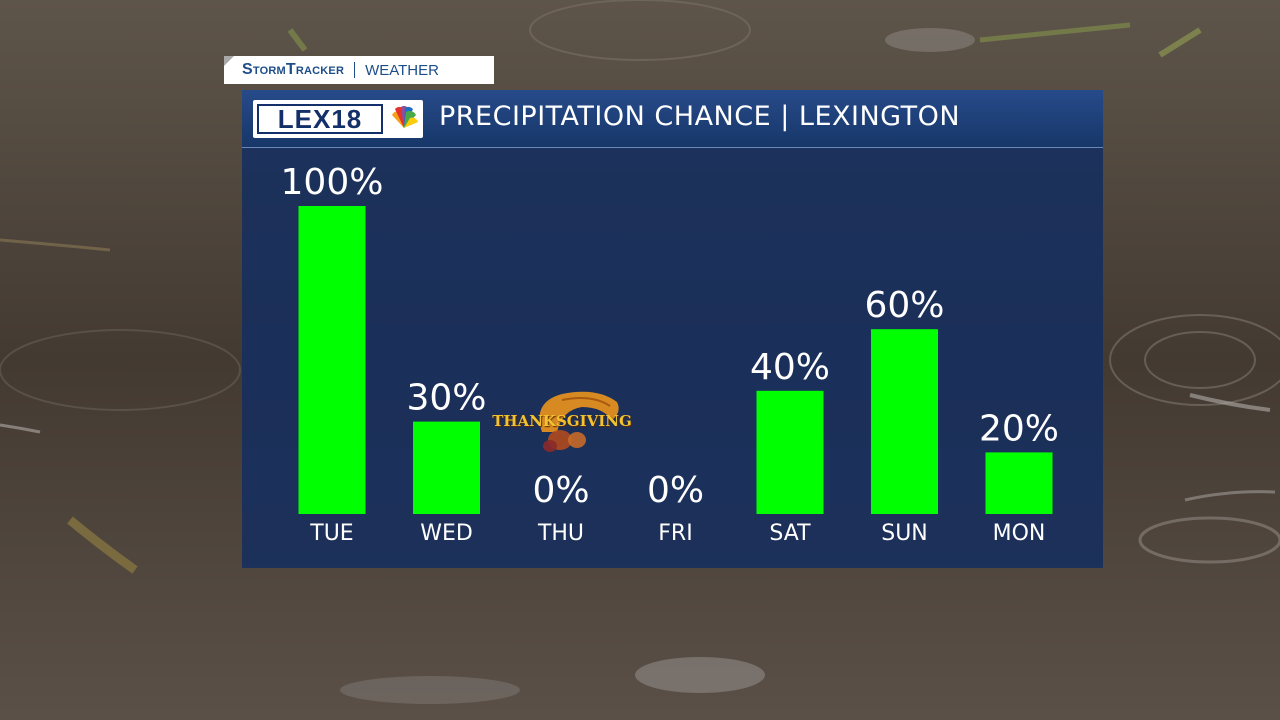  What do you see at coordinates (355, 70) in the screenshot?
I see `tag-divider` at bounding box center [355, 70].